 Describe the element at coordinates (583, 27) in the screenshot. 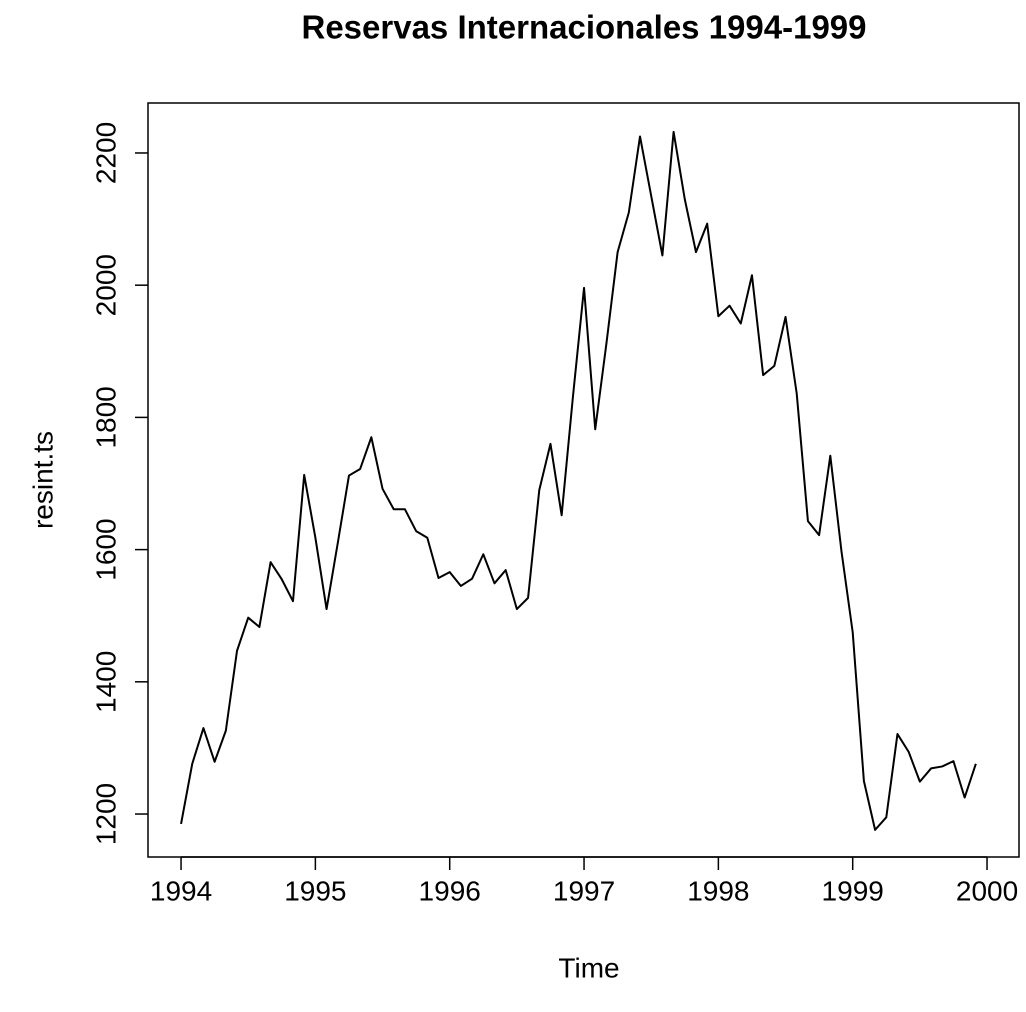

I see `chart-title: Reservas Internacionales 1994-1999` at that location.